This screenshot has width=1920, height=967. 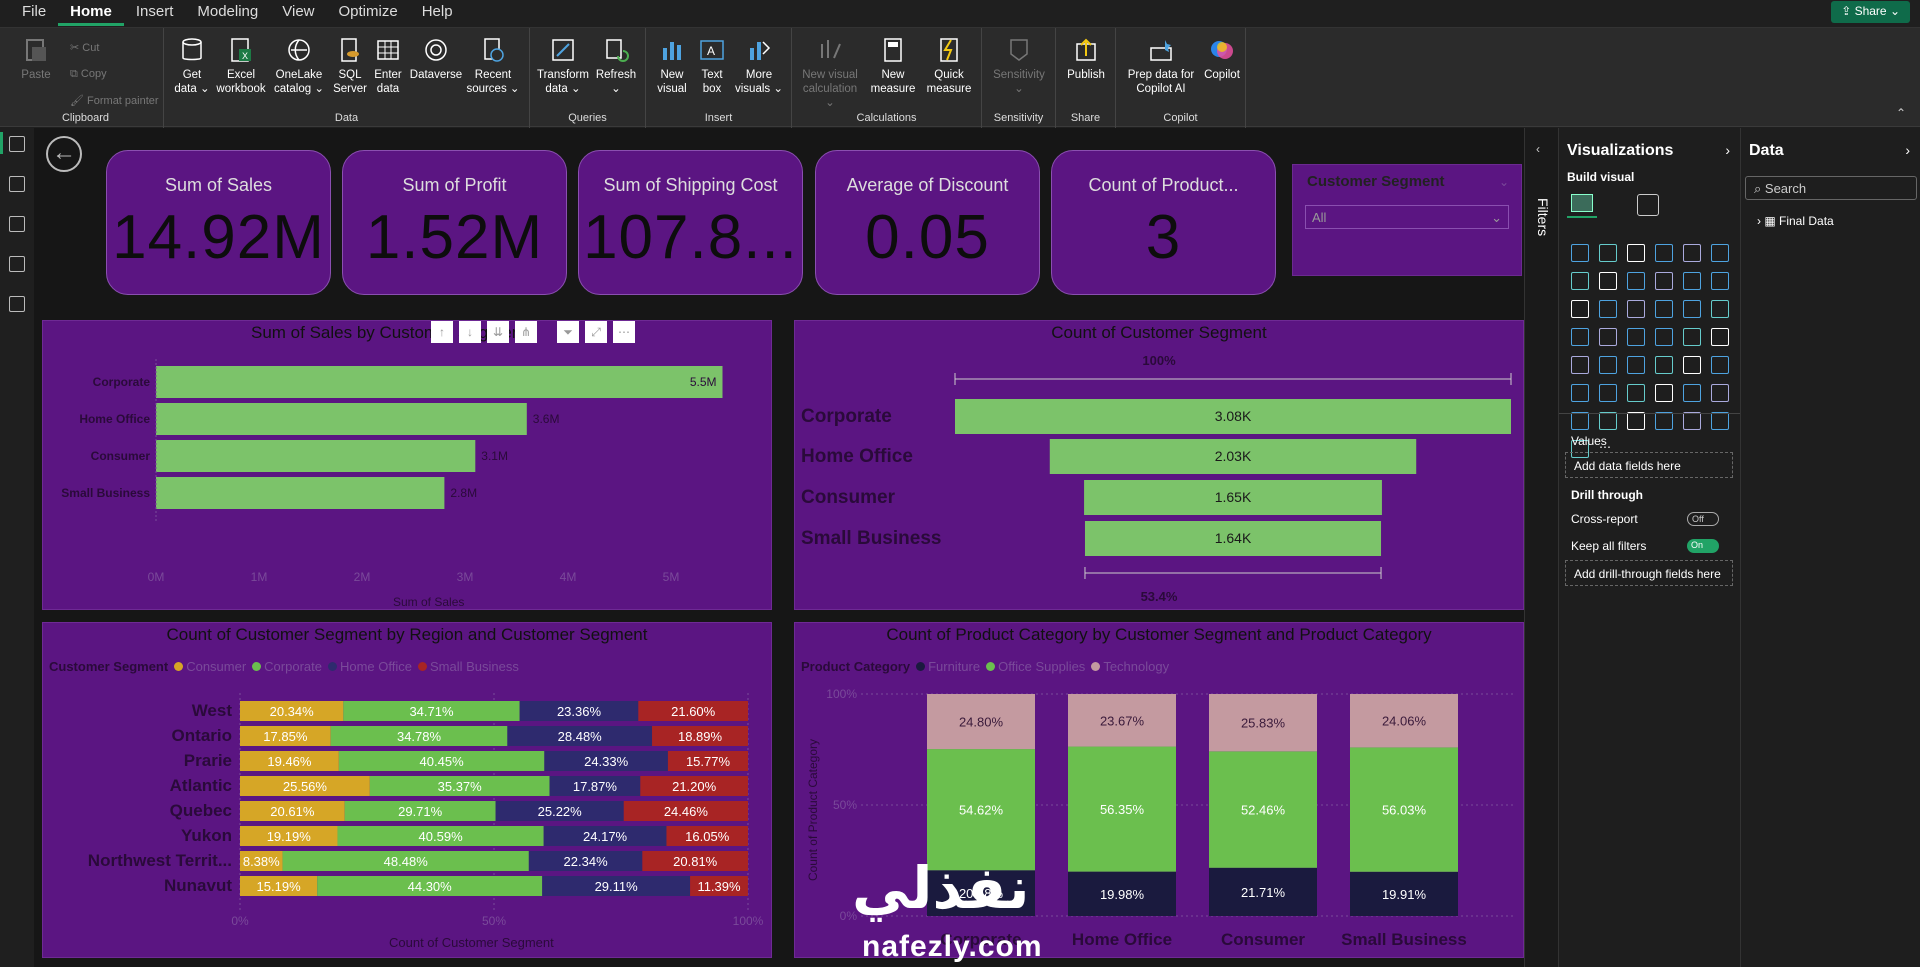 I want to click on menu-file: File, so click(x=34, y=11).